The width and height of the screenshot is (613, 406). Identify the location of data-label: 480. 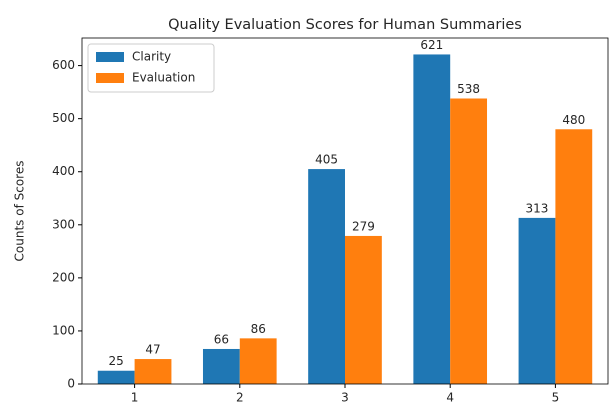
(573, 120).